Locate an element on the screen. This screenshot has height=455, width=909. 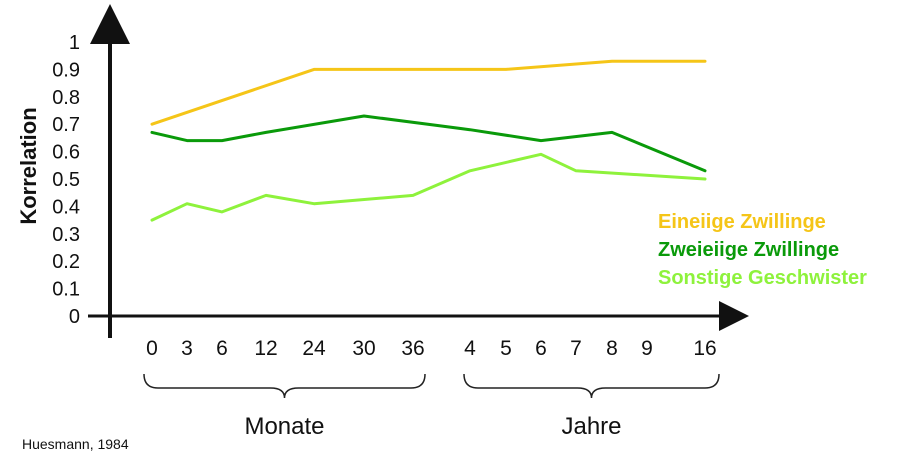
x-tick-label: 4 is located at coordinates (470, 348).